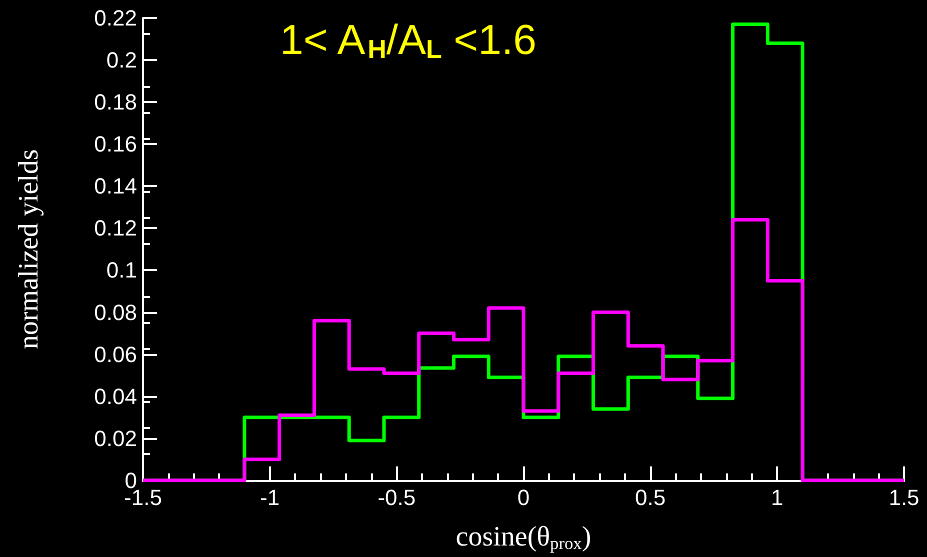 This screenshot has height=557, width=927. Describe the element at coordinates (904, 497) in the screenshot. I see `x-tick-label: 1.5` at that location.